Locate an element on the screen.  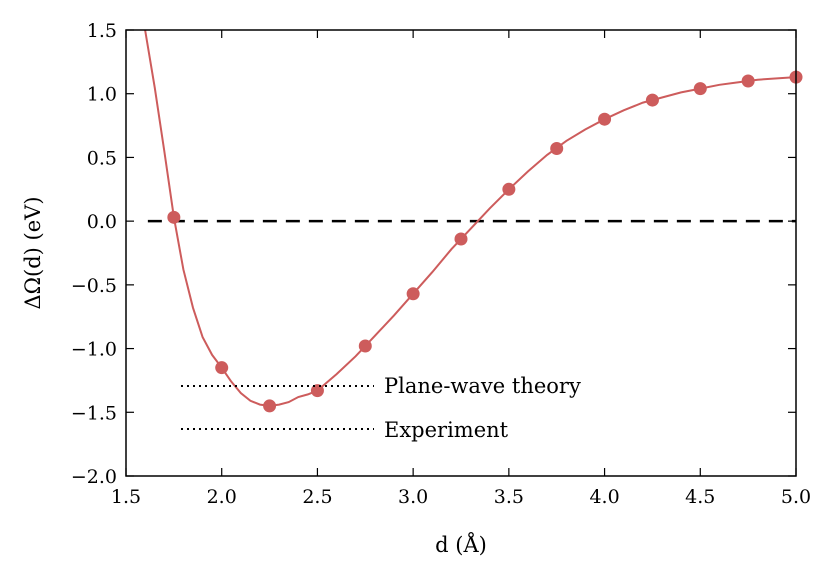
y-tick-label: 0.0 is located at coordinates (102, 222).